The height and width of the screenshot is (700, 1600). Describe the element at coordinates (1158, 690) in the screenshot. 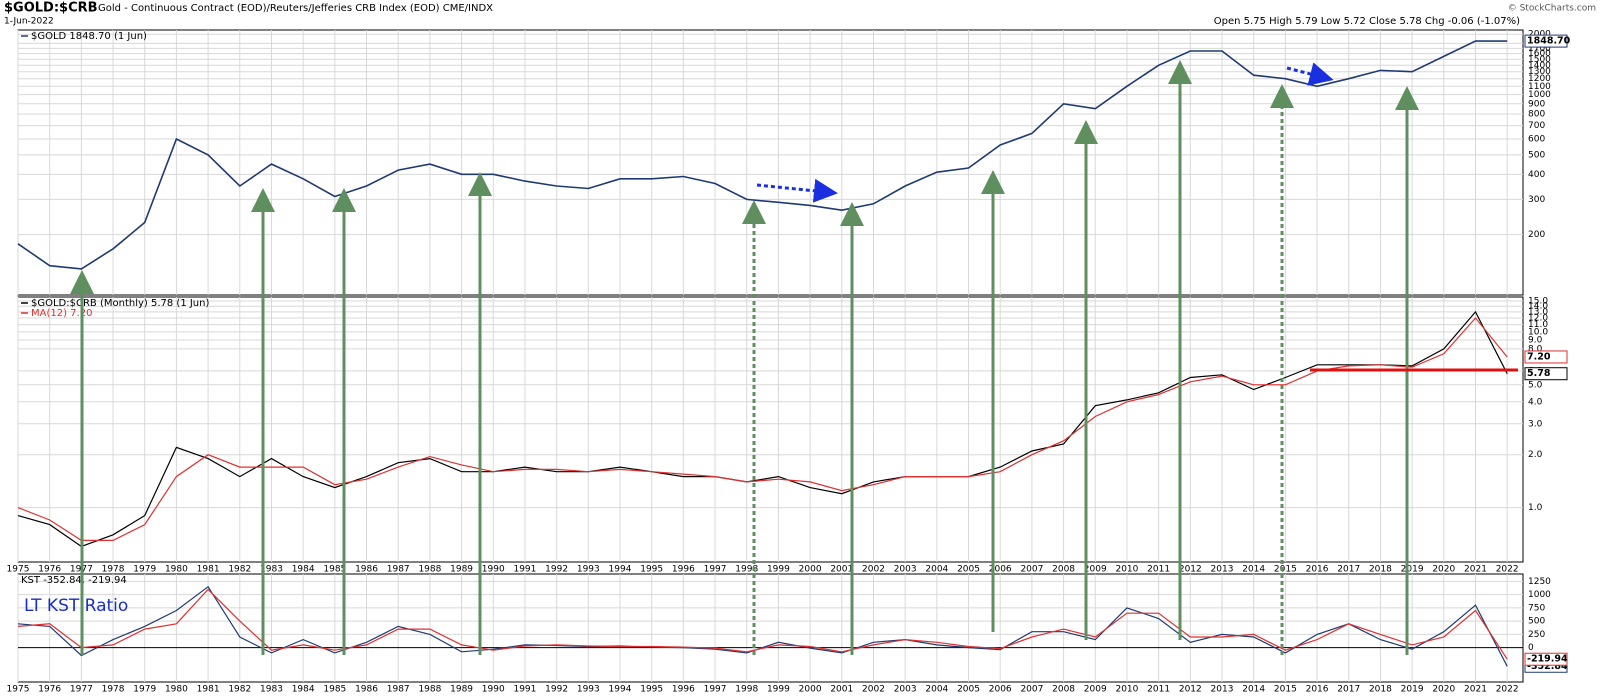

I see `x-tick-label: 2011` at that location.